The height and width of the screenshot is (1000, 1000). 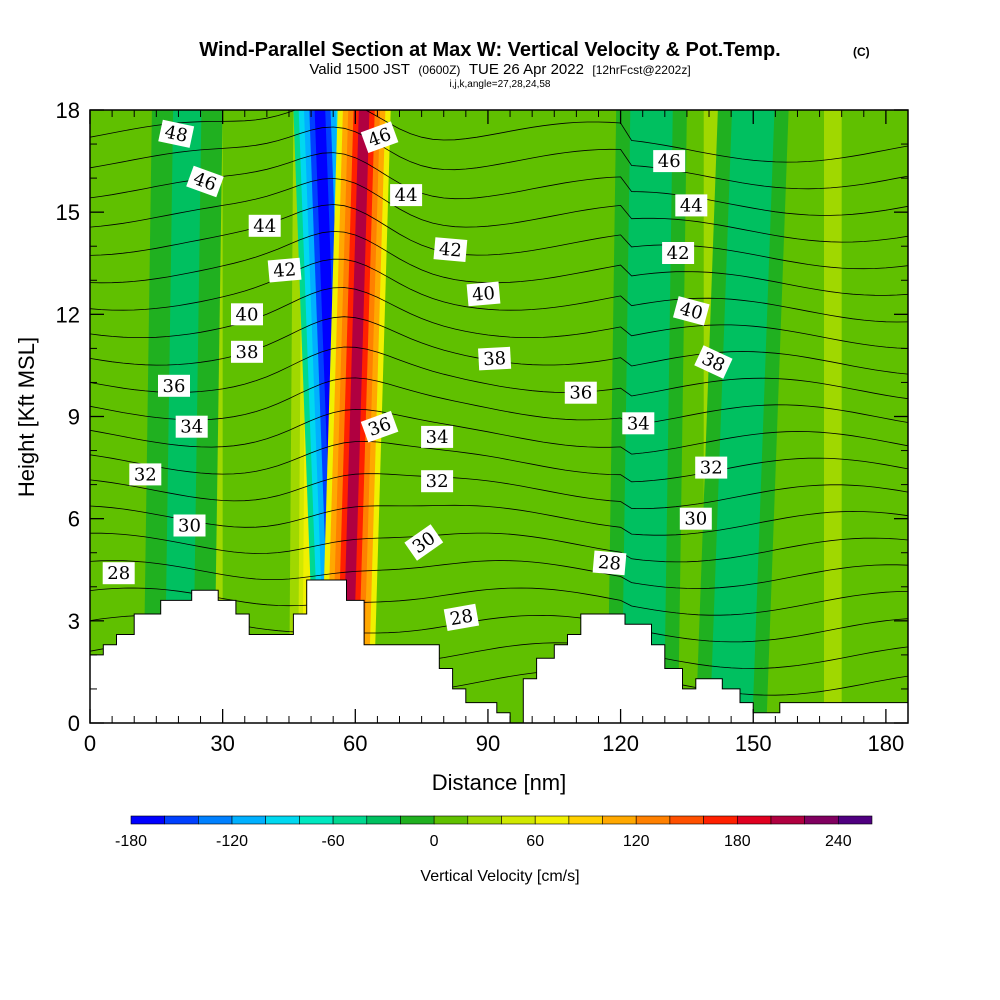 I want to click on x-tick-label: 180, so click(x=886, y=743).